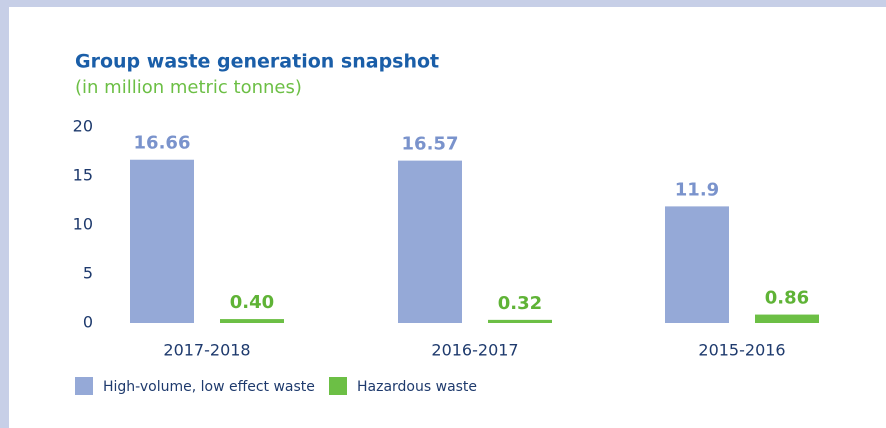 Image resolution: width=886 pixels, height=428 pixels. Describe the element at coordinates (88, 273) in the screenshot. I see `y-tick-label: 5` at that location.